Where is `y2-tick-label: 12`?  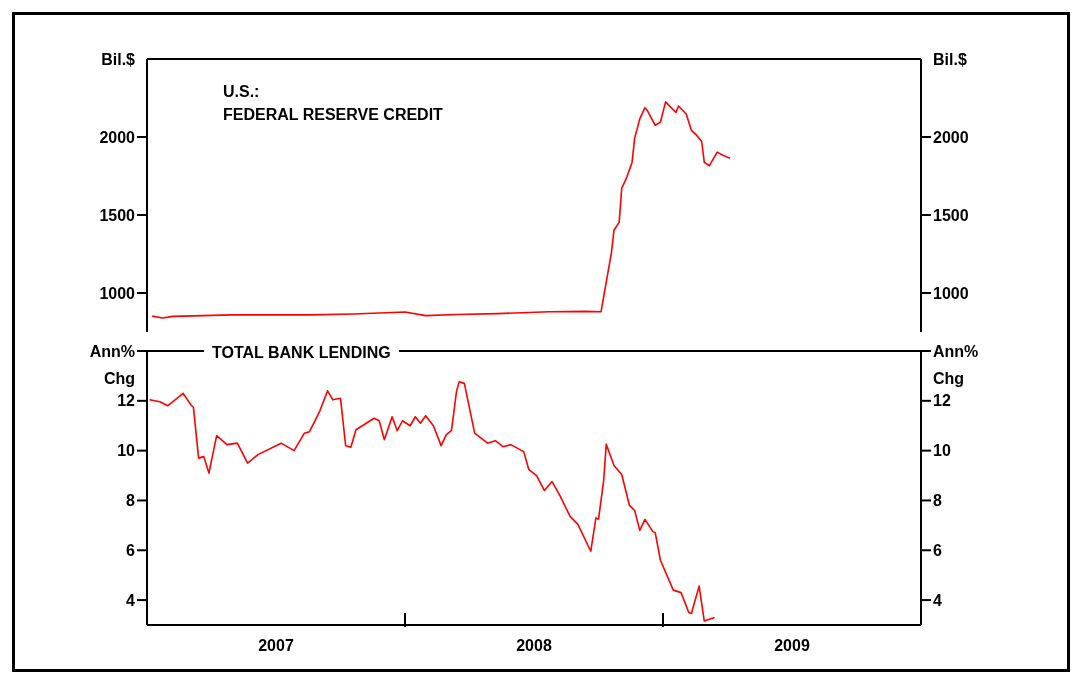 y2-tick-label: 12 is located at coordinates (942, 401).